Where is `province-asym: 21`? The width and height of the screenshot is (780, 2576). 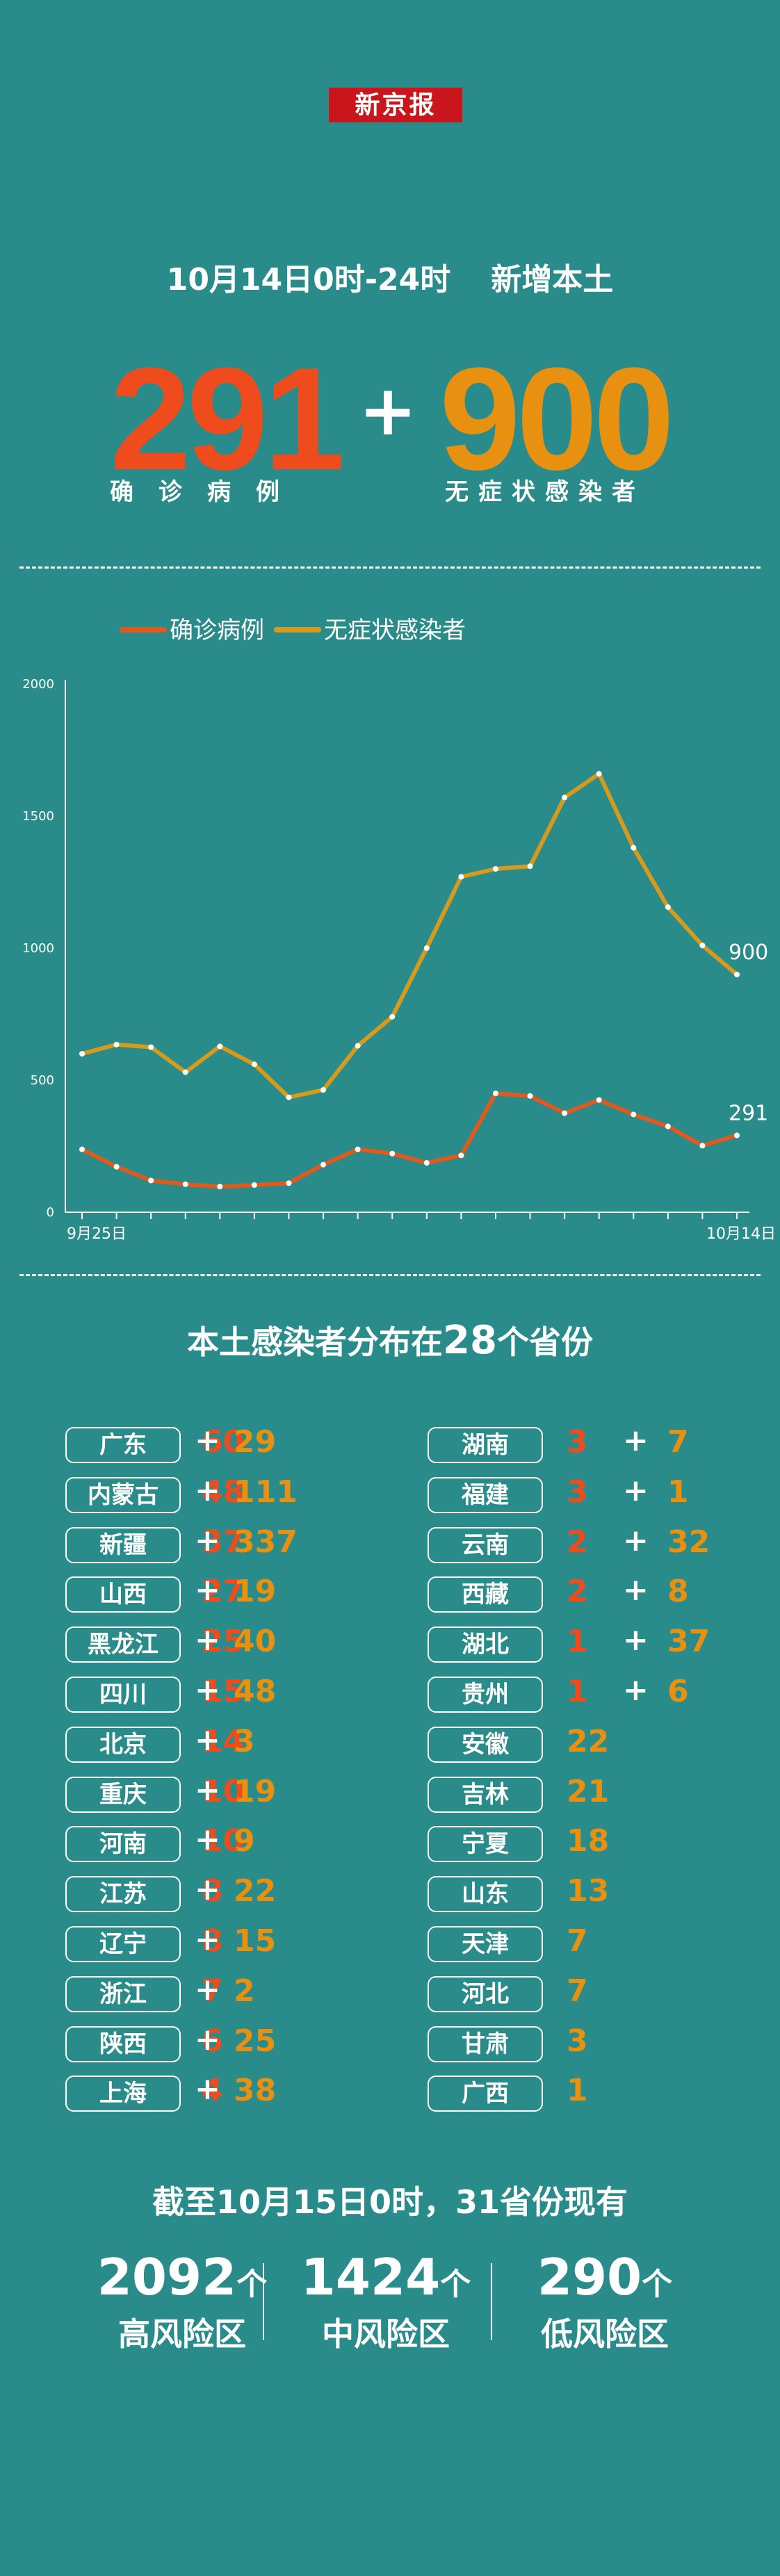 province-asym: 21 is located at coordinates (588, 1791).